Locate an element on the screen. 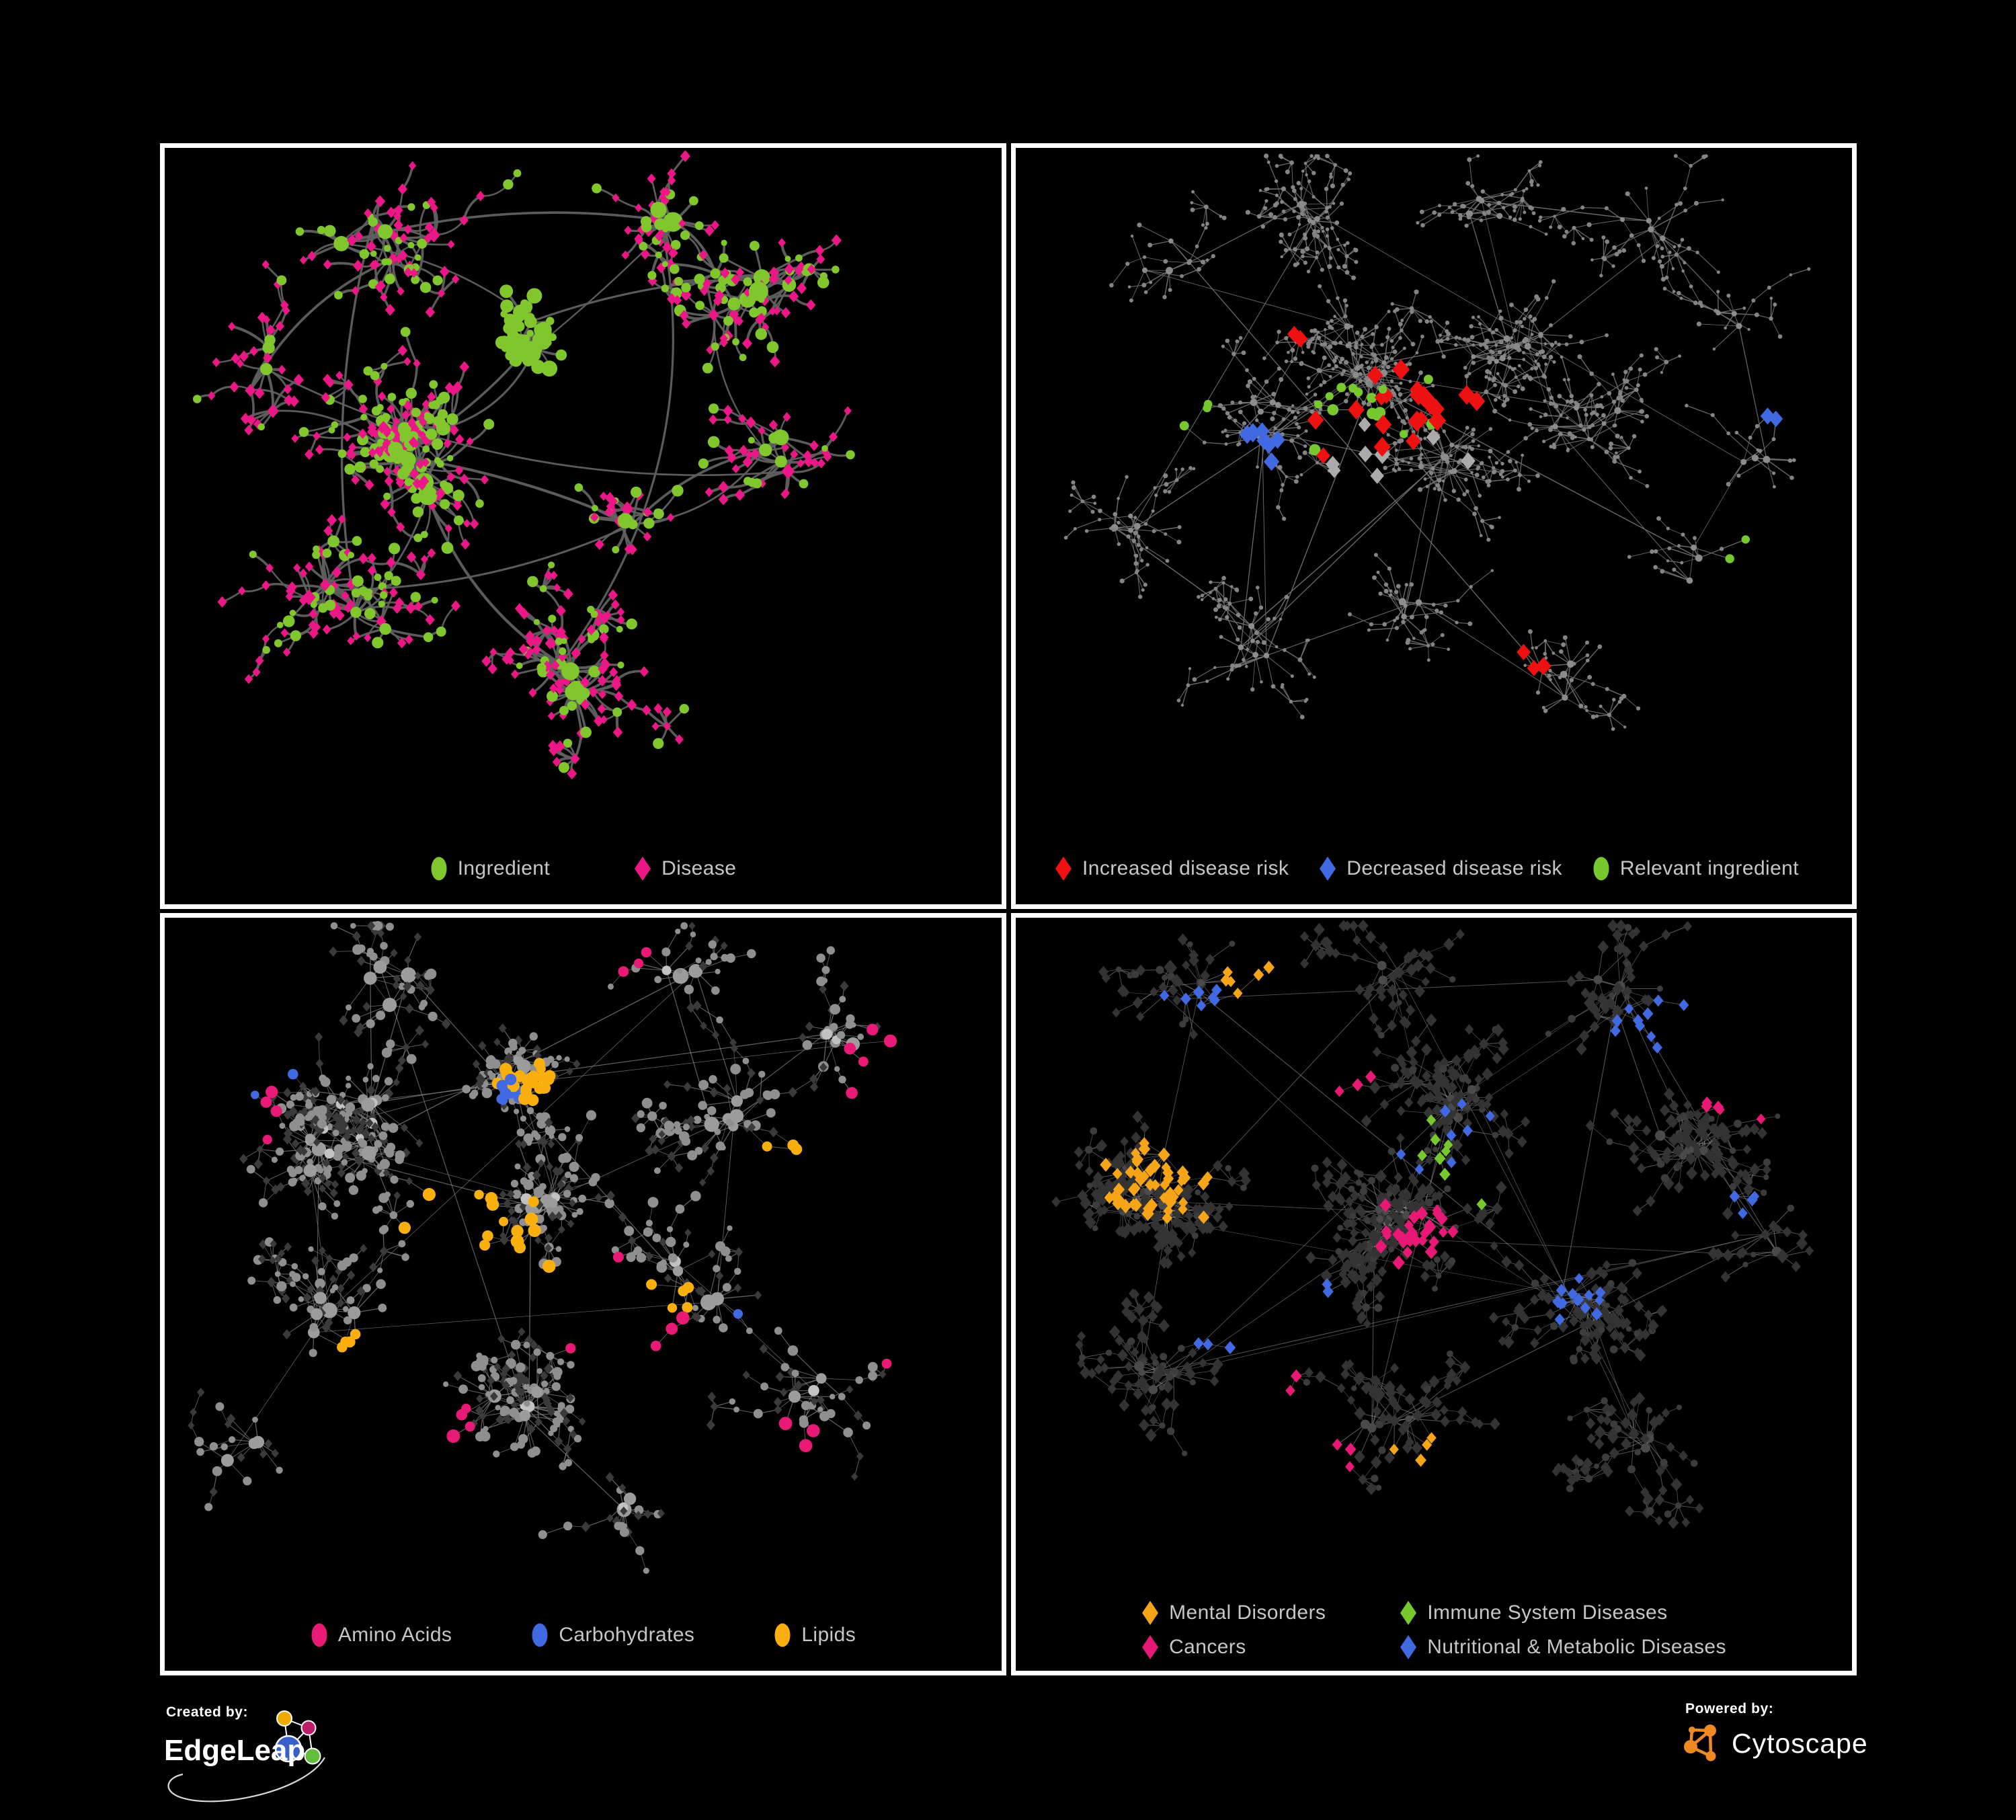 This screenshot has width=2016, height=1820. nutrient-classes-network-graph is located at coordinates (542, 1247).